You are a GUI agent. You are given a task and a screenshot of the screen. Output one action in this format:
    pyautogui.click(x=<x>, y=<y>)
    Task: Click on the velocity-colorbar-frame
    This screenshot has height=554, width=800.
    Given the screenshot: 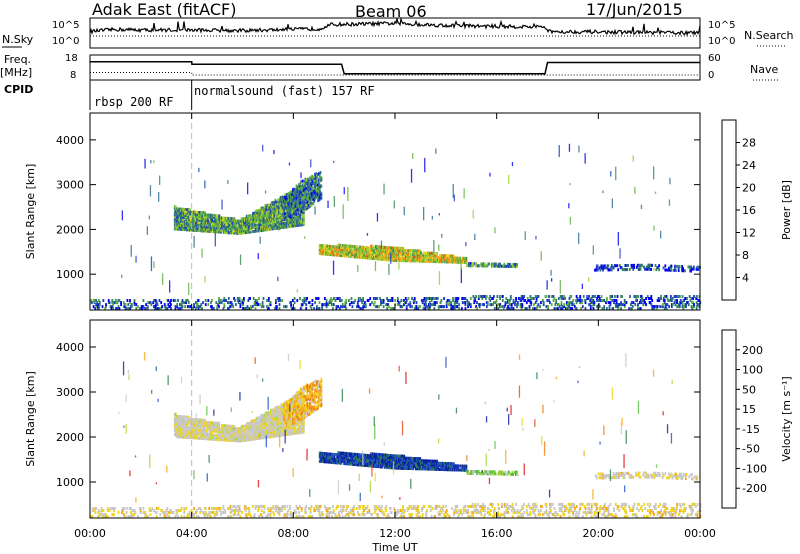 What is the action you would take?
    pyautogui.click(x=729, y=419)
    